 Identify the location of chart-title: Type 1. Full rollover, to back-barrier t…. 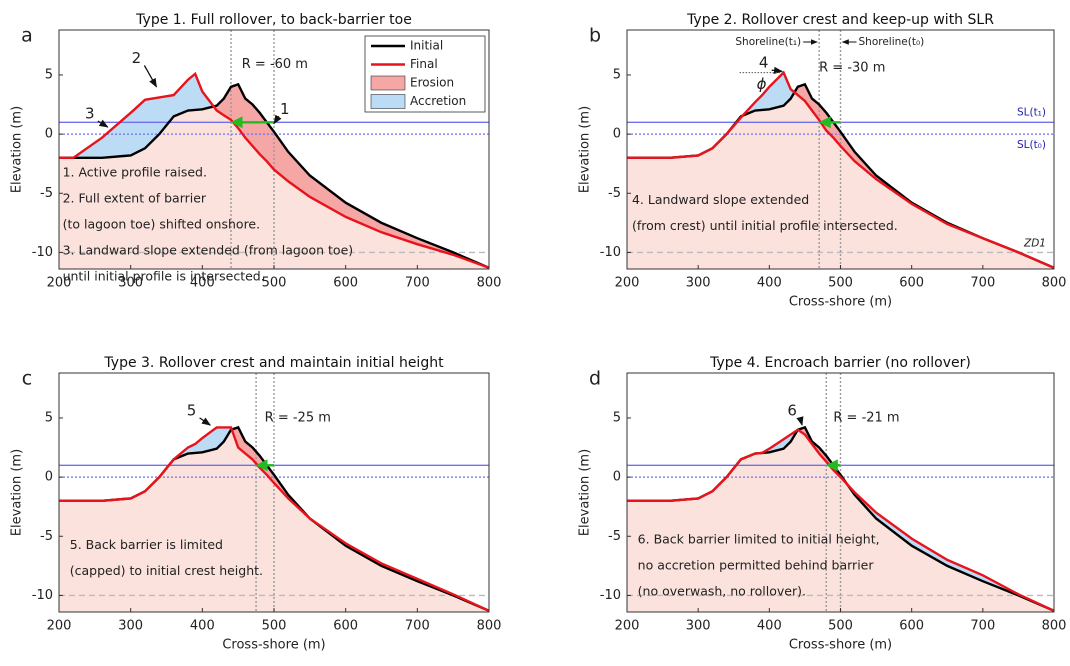
(273, 20).